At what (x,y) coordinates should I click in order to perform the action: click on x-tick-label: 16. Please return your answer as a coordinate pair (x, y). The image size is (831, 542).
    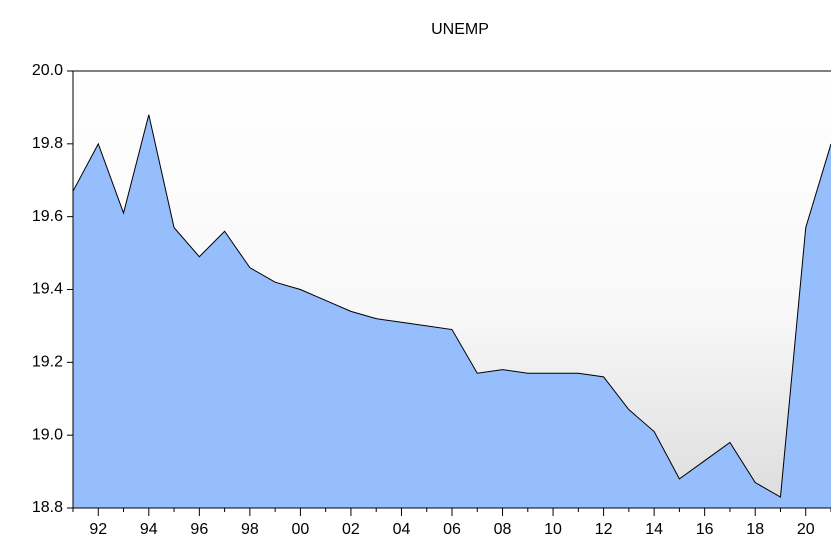
    Looking at the image, I should click on (705, 529).